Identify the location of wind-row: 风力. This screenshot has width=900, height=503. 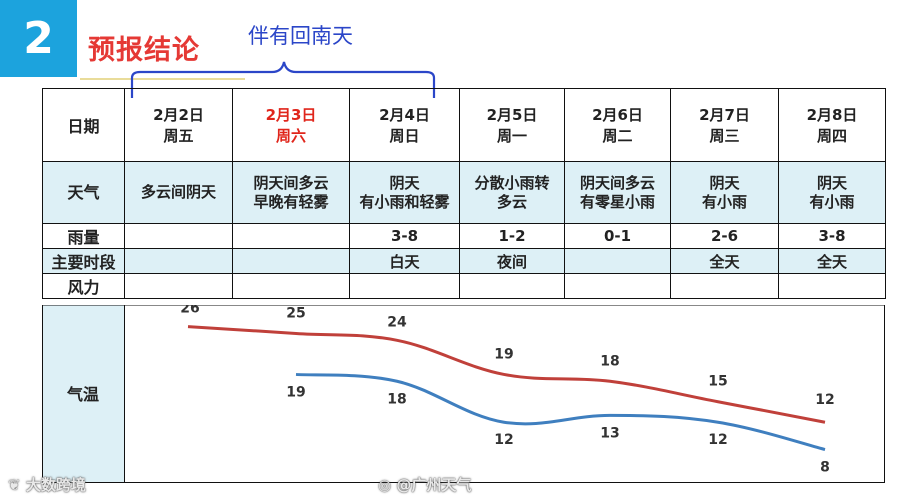
(464, 286).